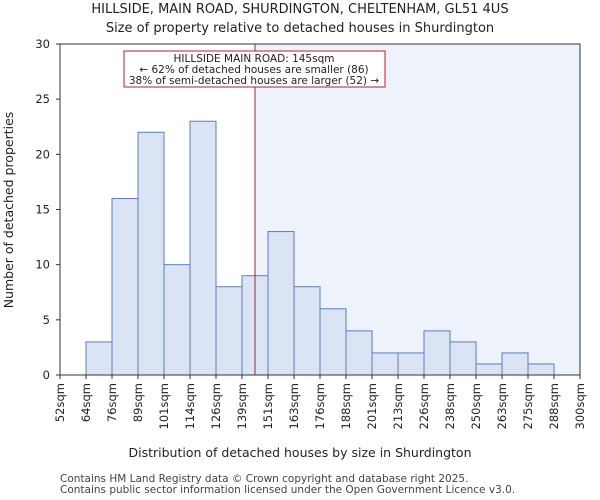 This screenshot has width=600, height=500. Describe the element at coordinates (554, 406) in the screenshot. I see `x-tick-label-288sqm: 288sqm` at that location.